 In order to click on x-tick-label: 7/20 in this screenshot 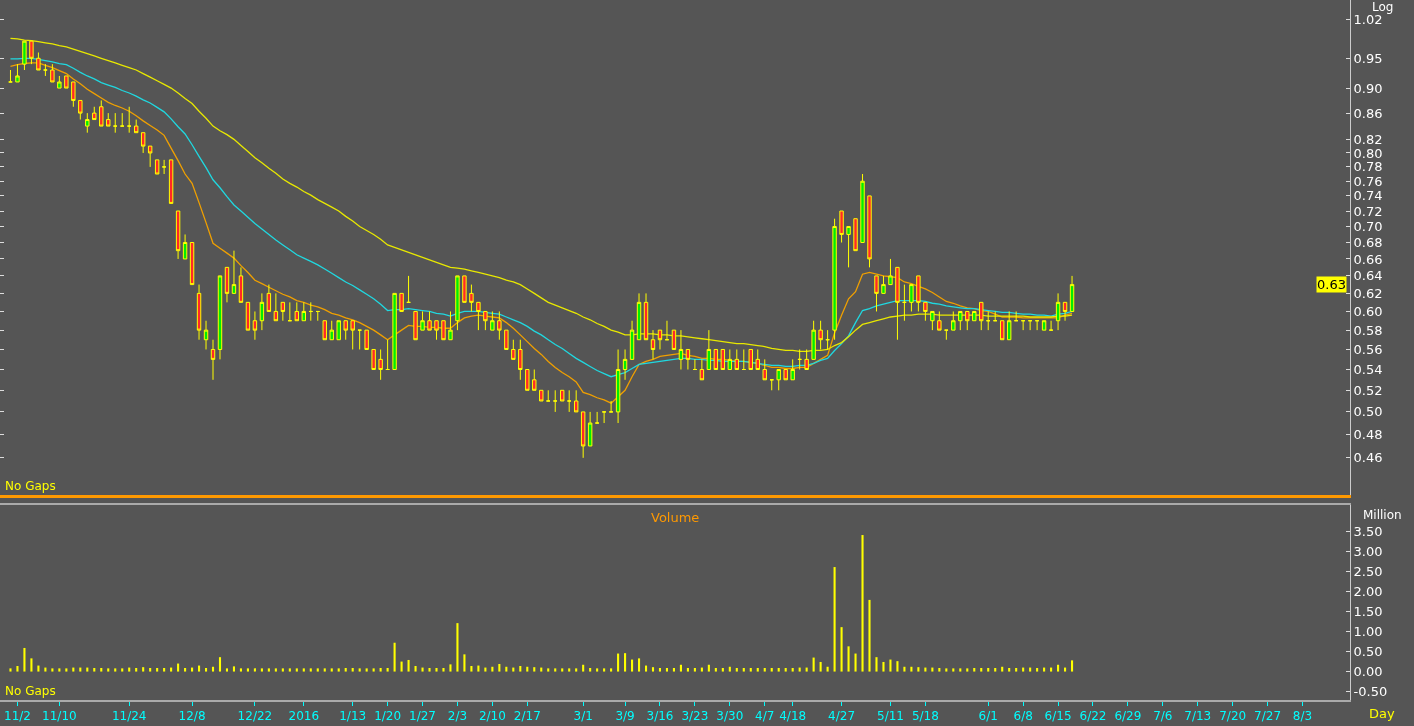, I will do `click(1233, 716)`.